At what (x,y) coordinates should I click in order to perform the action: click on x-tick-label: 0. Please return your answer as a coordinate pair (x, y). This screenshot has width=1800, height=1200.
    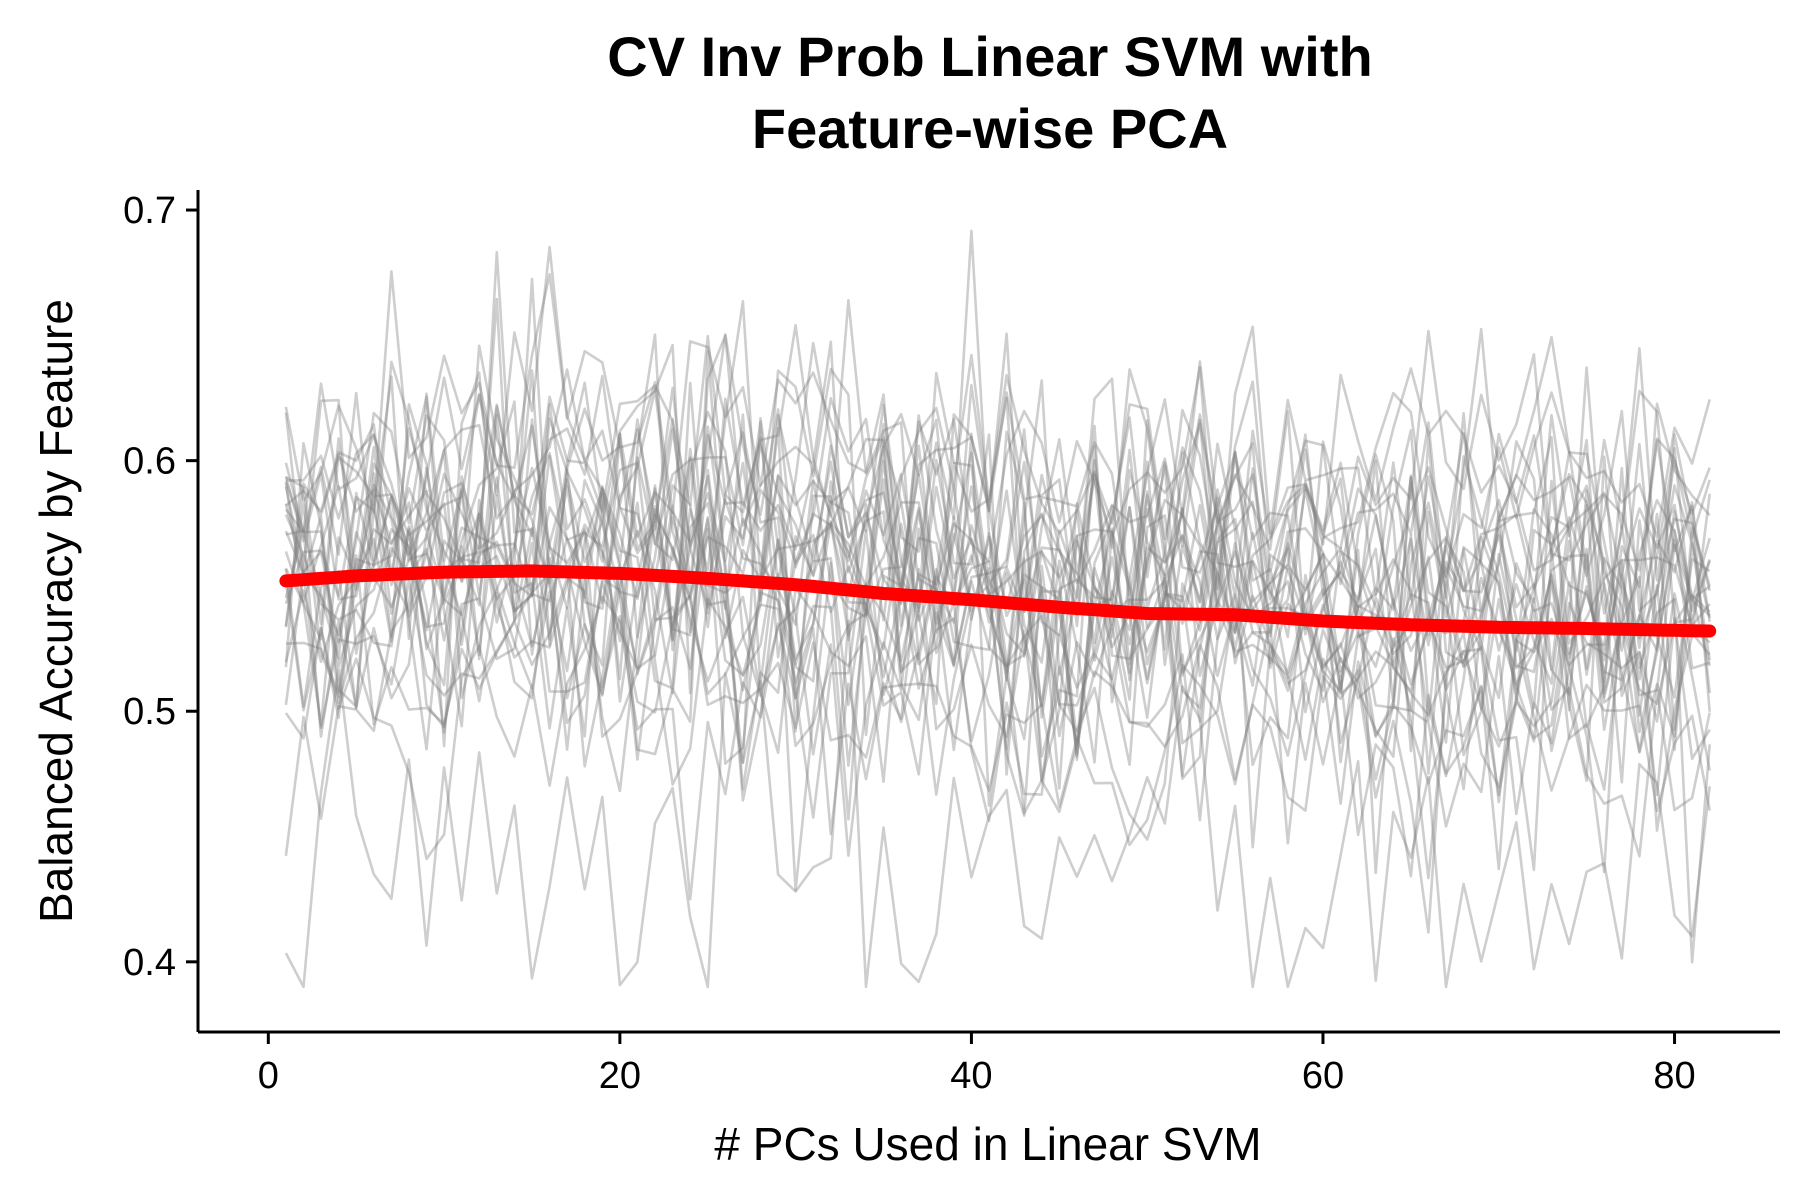
    Looking at the image, I should click on (268, 1076).